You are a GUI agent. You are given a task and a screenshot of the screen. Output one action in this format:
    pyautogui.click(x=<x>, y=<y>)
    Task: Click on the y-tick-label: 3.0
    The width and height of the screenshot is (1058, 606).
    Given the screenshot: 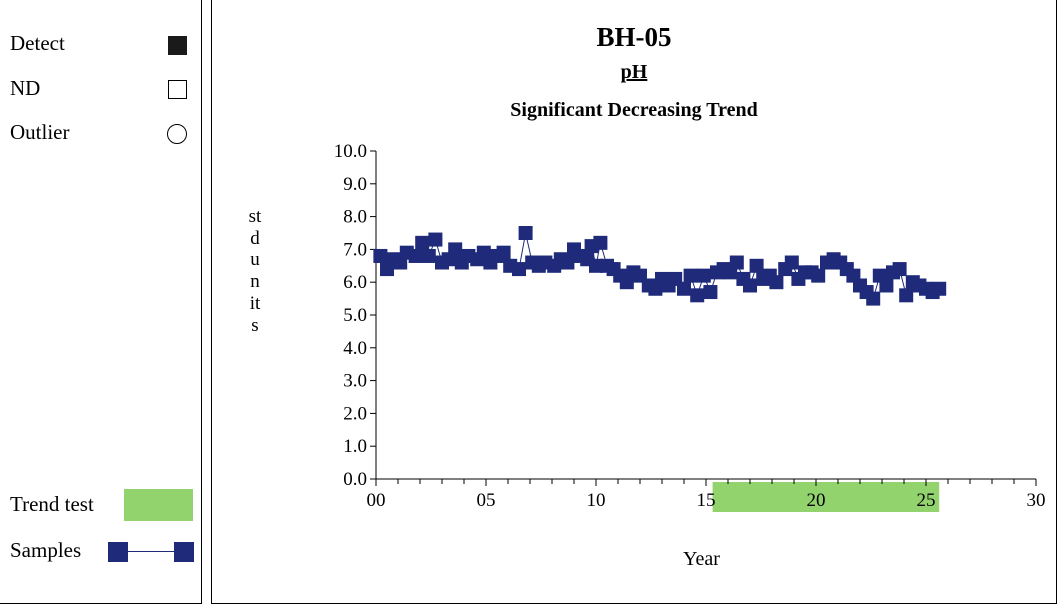 What is the action you would take?
    pyautogui.click(x=355, y=381)
    